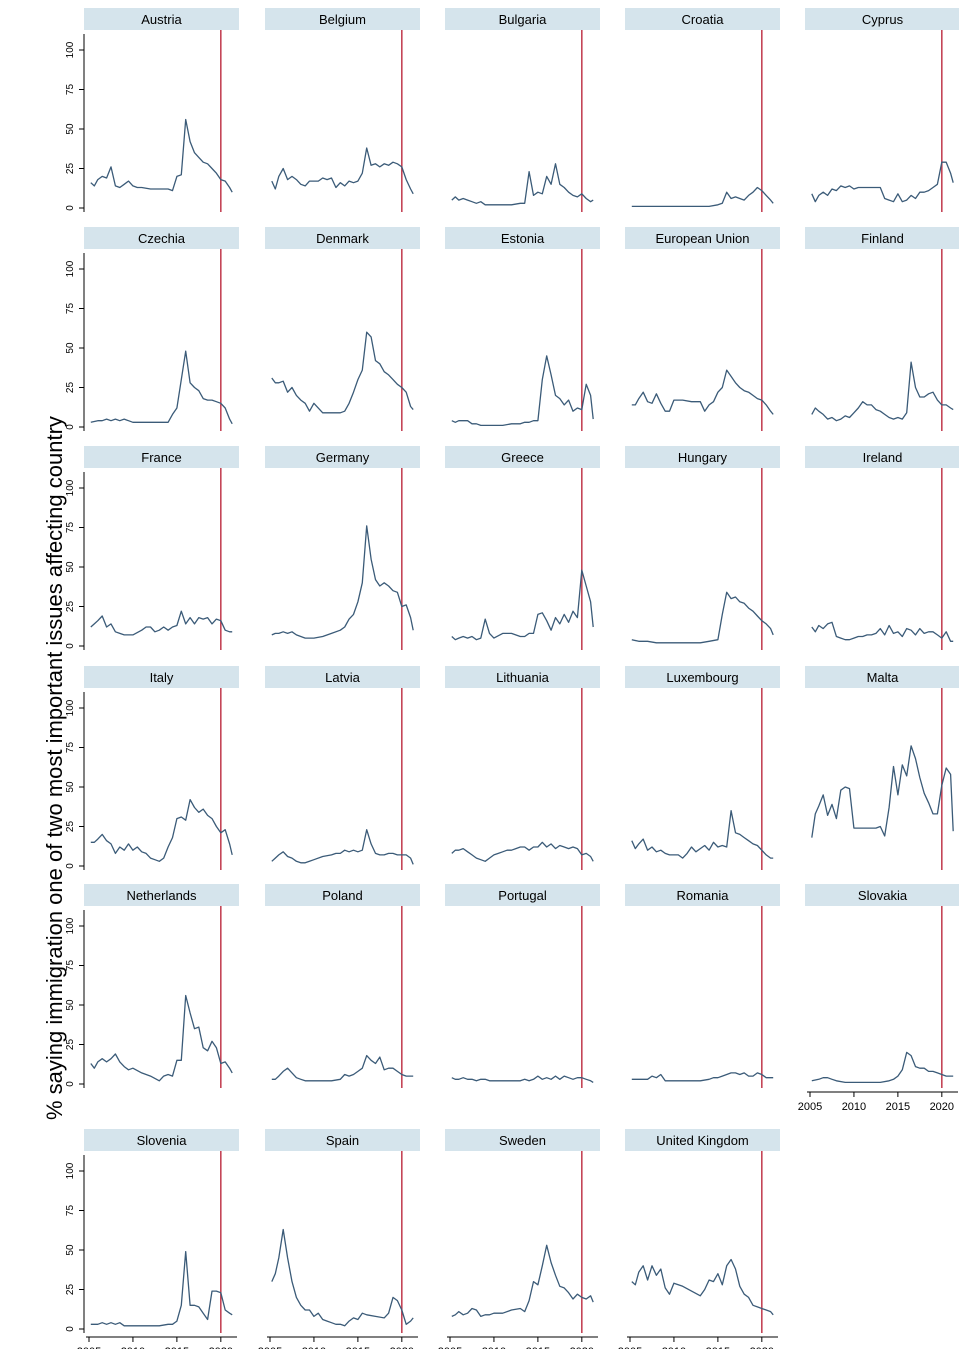 The image size is (959, 1354). I want to click on y-tick-label-italy-25: 25, so click(70, 827).